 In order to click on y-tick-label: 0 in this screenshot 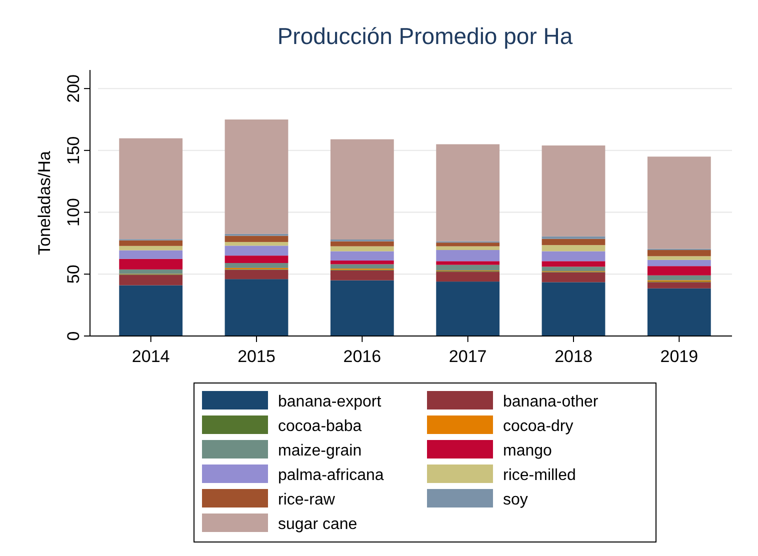, I will do `click(73, 336)`.